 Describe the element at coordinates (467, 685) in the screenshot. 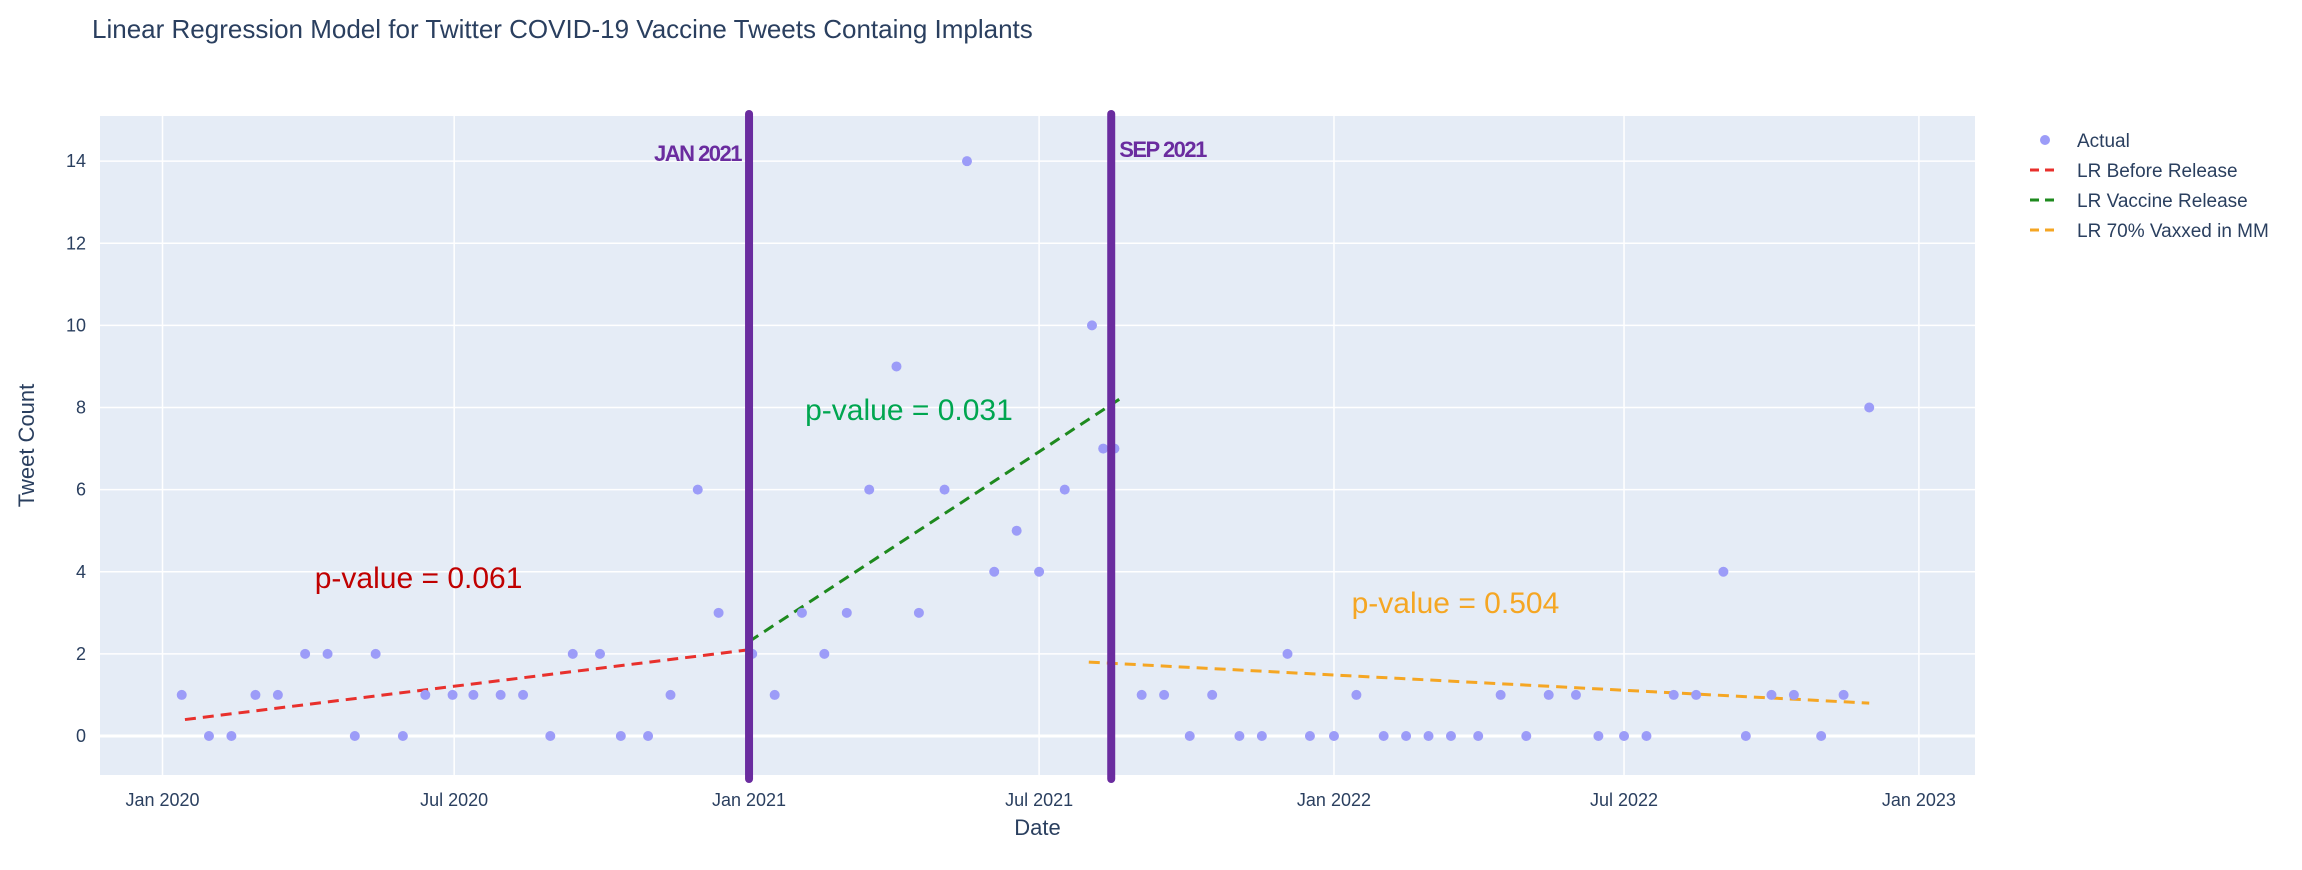

I see `regression-line-lr-before-release` at that location.